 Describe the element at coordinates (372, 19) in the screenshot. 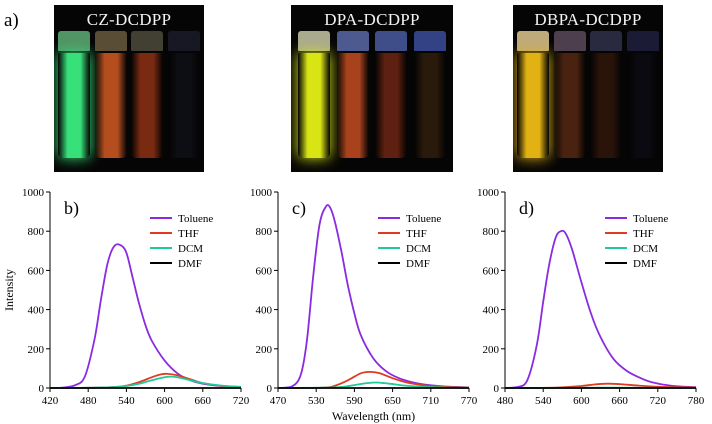

I see `photo-title: DPA-DCDPP` at that location.